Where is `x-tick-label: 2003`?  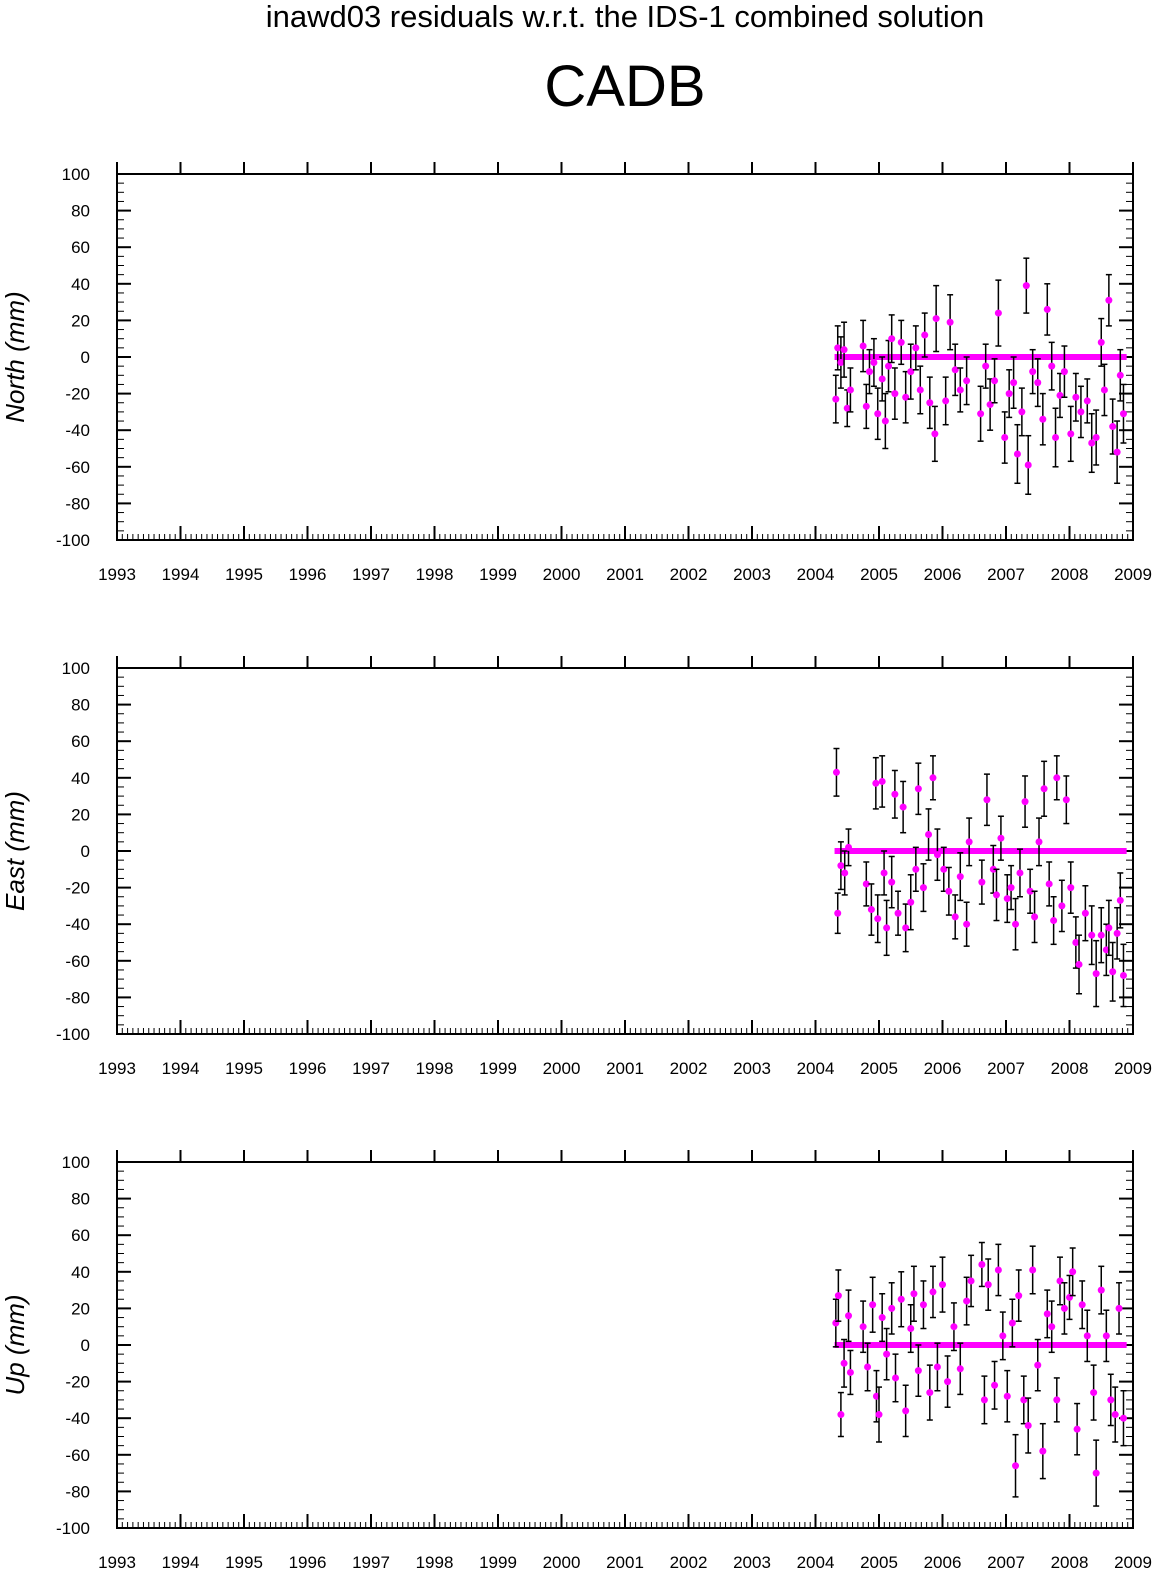 x-tick-label: 2003 is located at coordinates (752, 1068).